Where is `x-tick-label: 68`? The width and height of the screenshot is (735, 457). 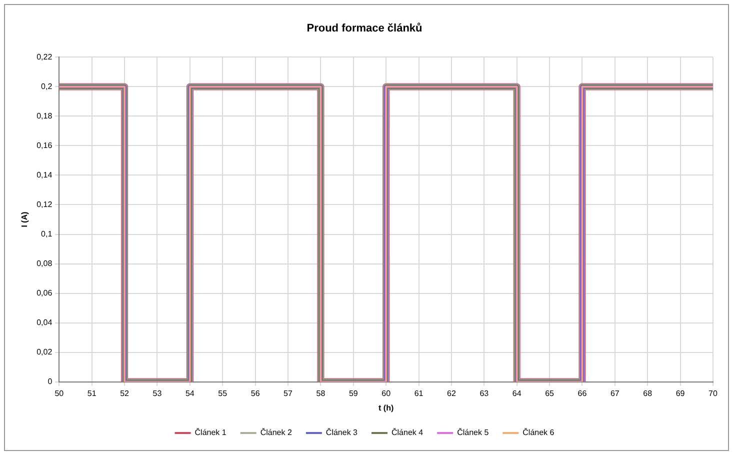
x-tick-label: 68 is located at coordinates (648, 393).